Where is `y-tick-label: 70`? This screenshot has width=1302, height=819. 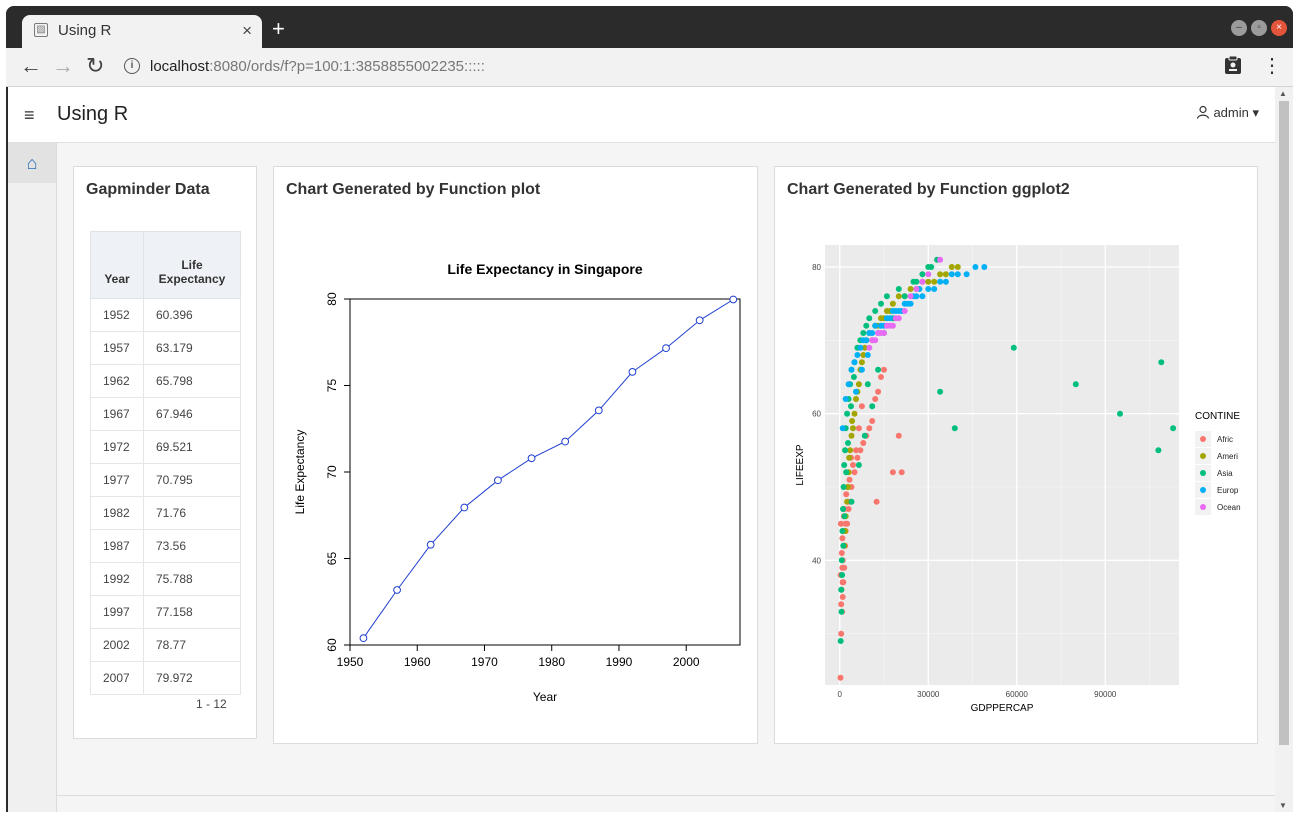 y-tick-label: 70 is located at coordinates (332, 472).